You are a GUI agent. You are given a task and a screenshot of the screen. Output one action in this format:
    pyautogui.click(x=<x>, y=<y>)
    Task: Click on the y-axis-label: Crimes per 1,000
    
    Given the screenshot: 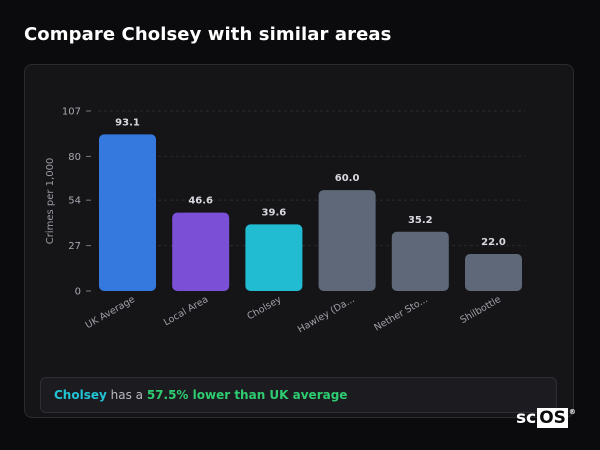 What is the action you would take?
    pyautogui.click(x=50, y=201)
    